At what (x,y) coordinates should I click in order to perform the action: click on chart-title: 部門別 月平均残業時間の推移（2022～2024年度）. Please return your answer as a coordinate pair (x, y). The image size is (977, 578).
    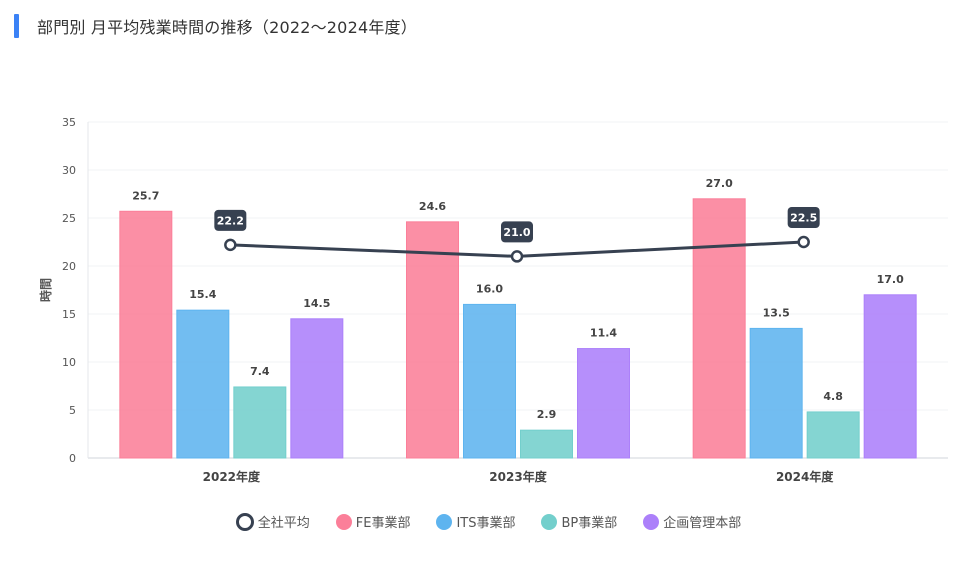
    Looking at the image, I should click on (227, 27).